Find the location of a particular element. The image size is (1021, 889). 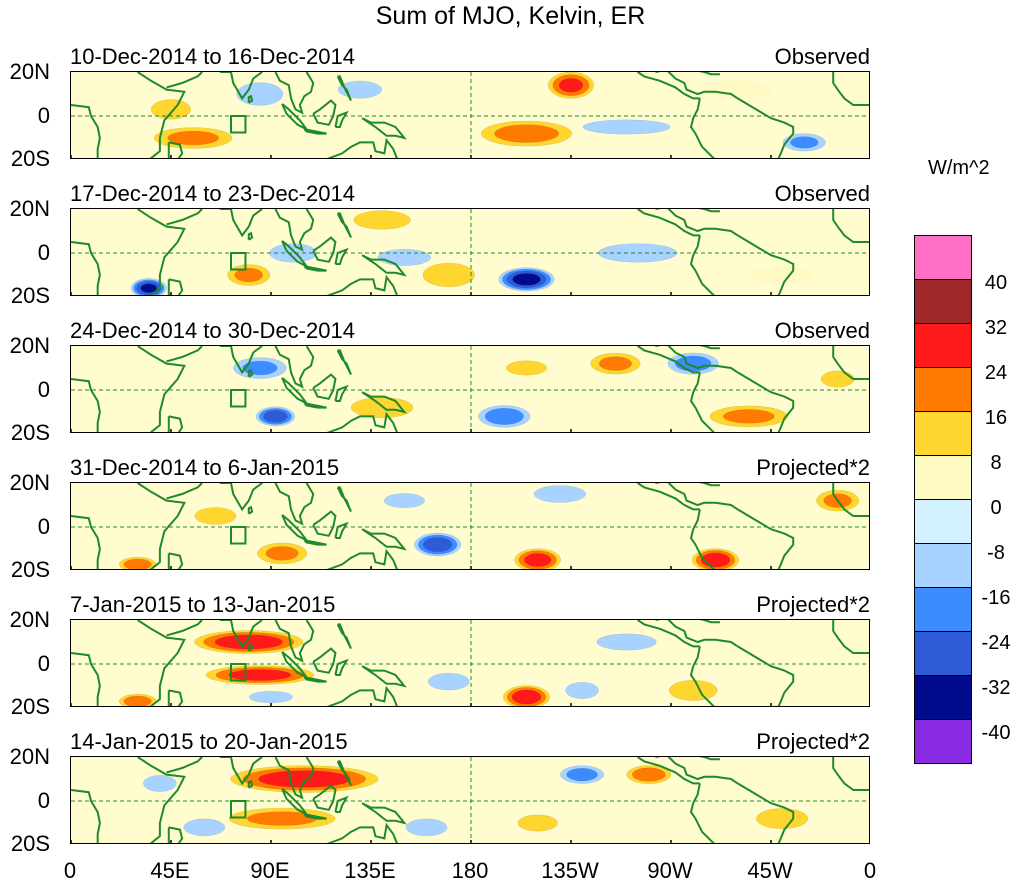

lon-tick-360: 0 is located at coordinates (870, 870).